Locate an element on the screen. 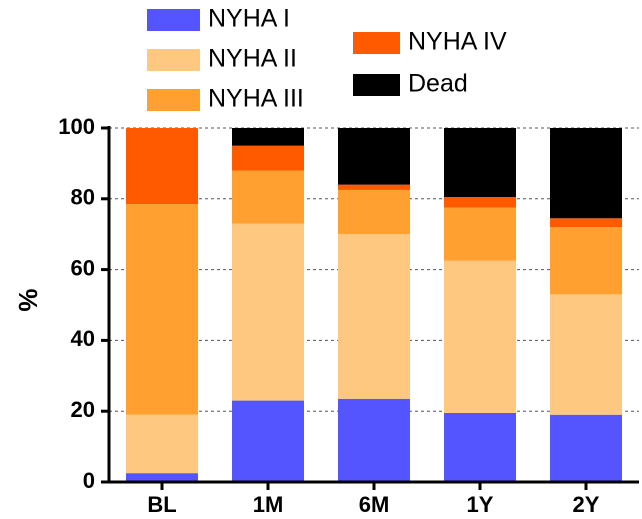 Image resolution: width=642 pixels, height=519 pixels. x-tick-label: 1M is located at coordinates (268, 504).